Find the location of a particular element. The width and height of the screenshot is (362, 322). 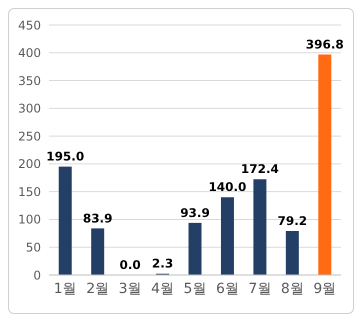

data-label: 0.0 is located at coordinates (130, 265).